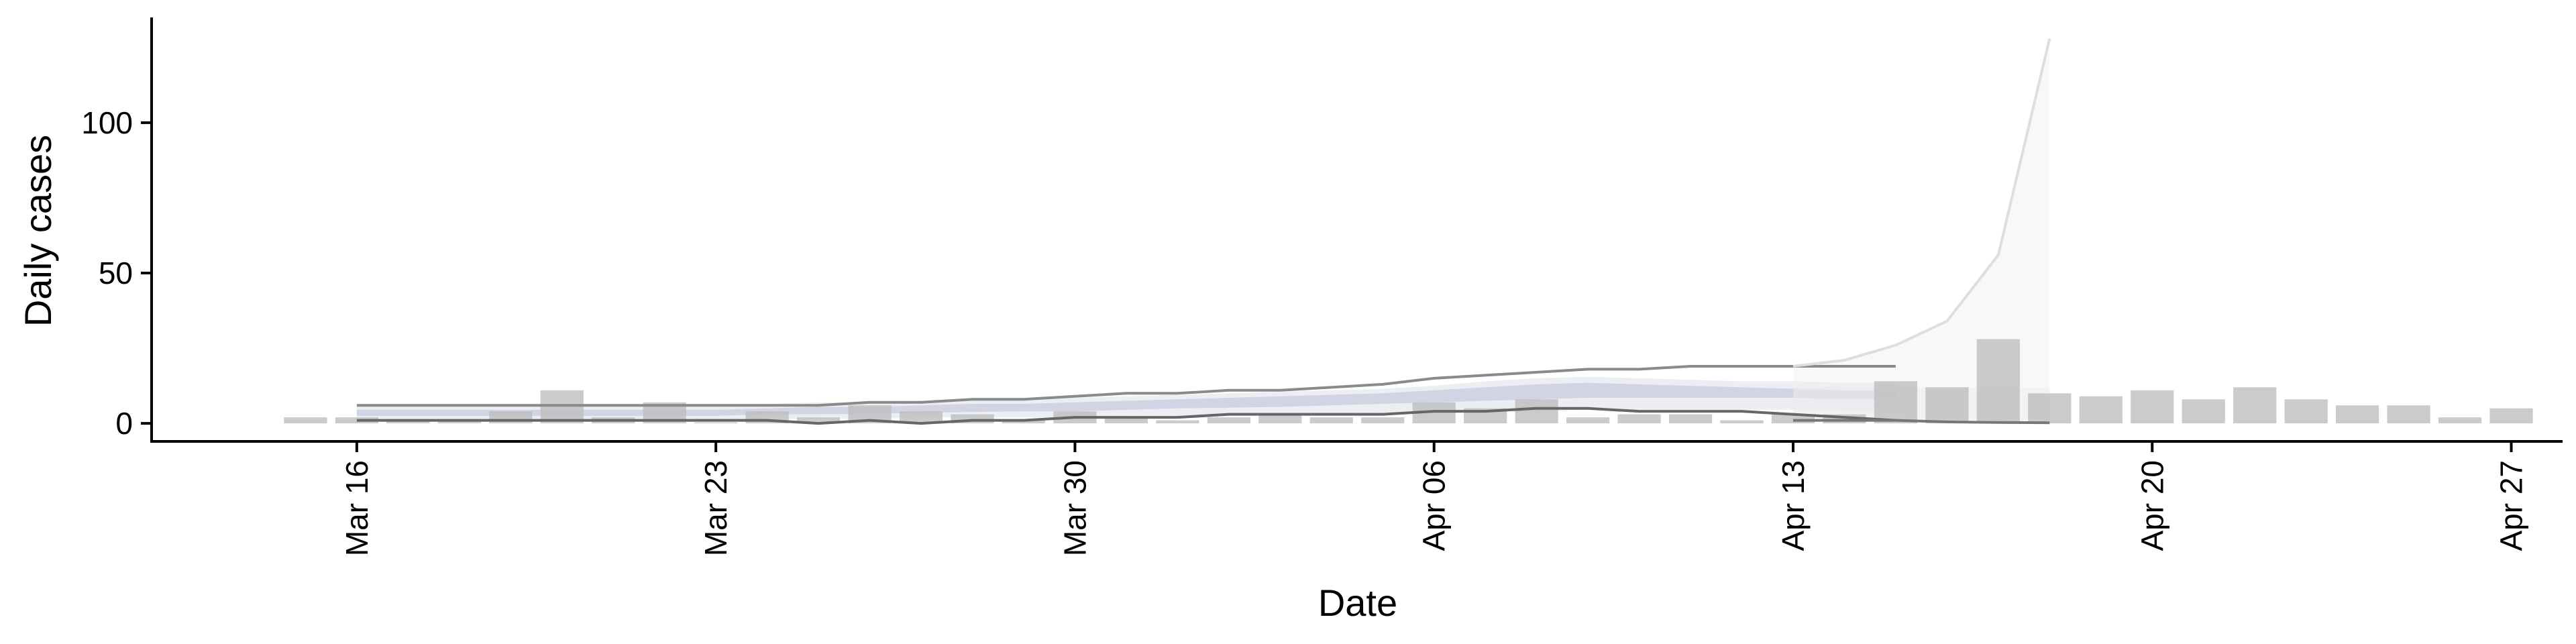  Describe the element at coordinates (2152, 505) in the screenshot. I see `x-tick-label: Apr 20` at that location.